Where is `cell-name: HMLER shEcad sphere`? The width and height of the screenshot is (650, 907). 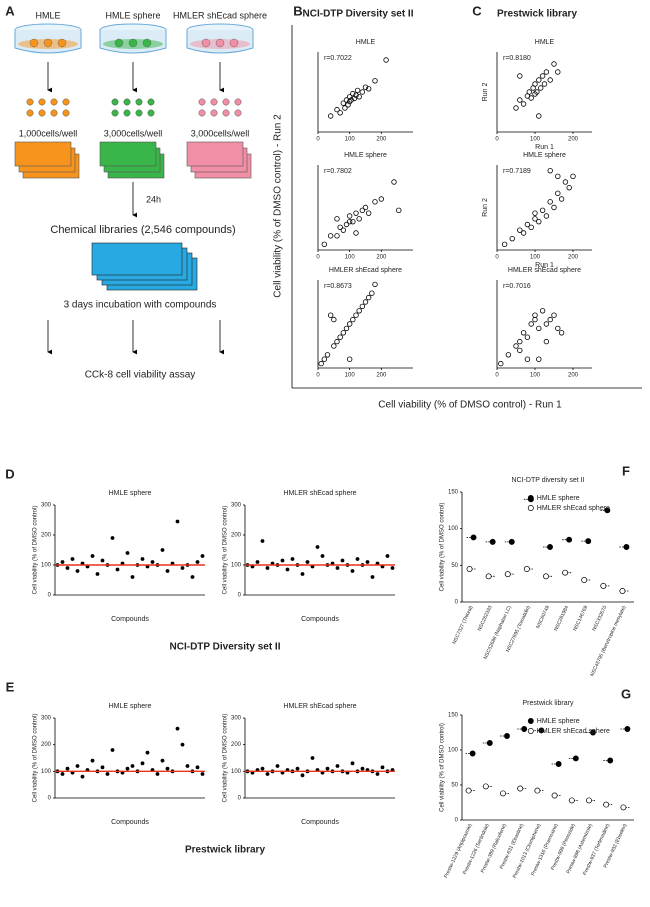
cell-name: HMLER shEcad sphere is located at coordinates (220, 15).